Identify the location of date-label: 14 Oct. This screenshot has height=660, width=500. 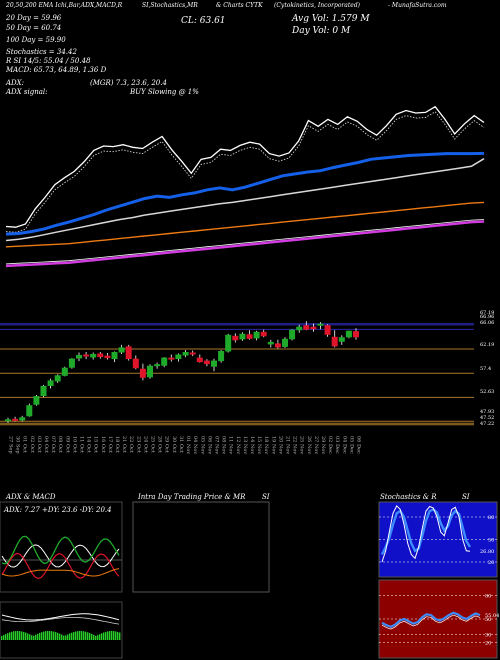
(89, 444).